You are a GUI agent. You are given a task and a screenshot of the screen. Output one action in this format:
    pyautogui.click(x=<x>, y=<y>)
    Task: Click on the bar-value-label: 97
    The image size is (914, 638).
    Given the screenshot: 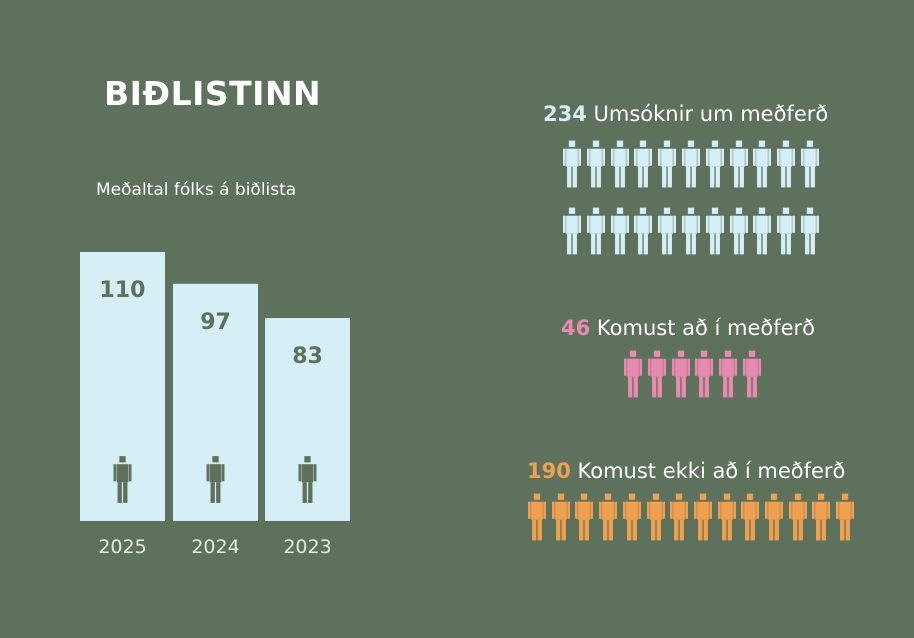 What is the action you would take?
    pyautogui.click(x=215, y=322)
    